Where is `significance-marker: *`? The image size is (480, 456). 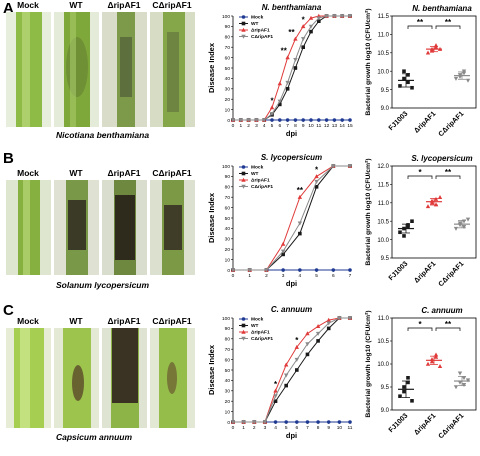 significance-marker: * is located at coordinates (420, 172).